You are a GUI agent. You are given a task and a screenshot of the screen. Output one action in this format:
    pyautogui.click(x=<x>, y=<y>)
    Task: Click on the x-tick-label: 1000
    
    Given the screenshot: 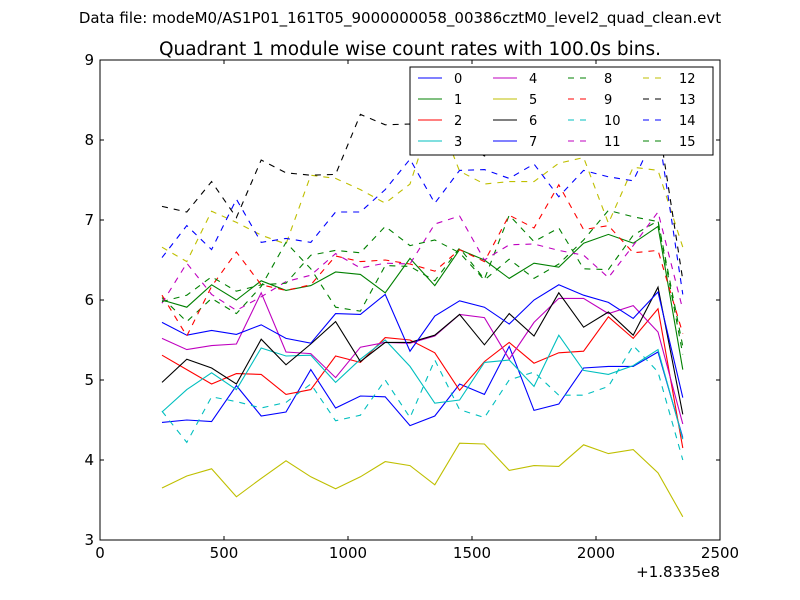 What is the action you would take?
    pyautogui.click(x=348, y=553)
    